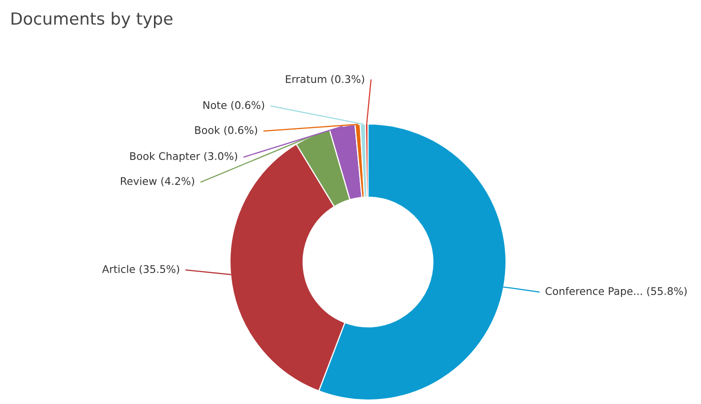 This screenshot has width=701, height=404. What do you see at coordinates (157, 181) in the screenshot?
I see `slice-label: Review (4.2%)` at bounding box center [157, 181].